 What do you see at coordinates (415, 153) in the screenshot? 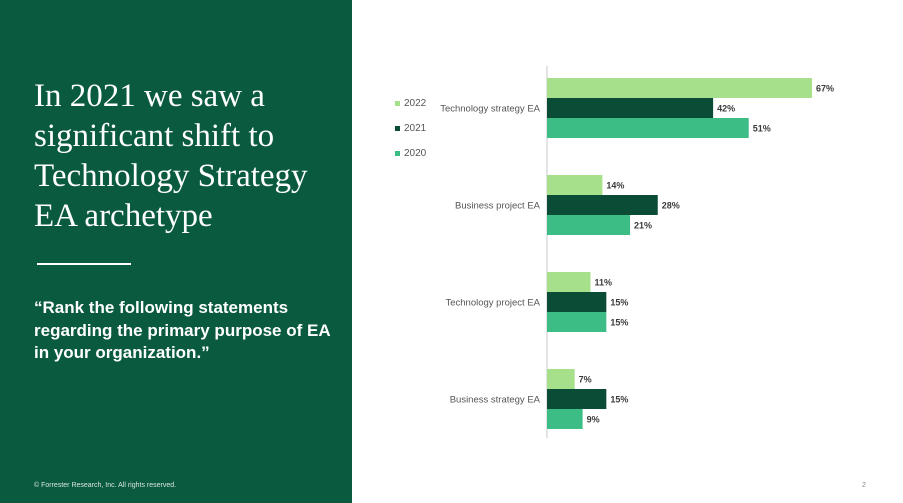
I see `legend-label-2020: 2020` at bounding box center [415, 153].